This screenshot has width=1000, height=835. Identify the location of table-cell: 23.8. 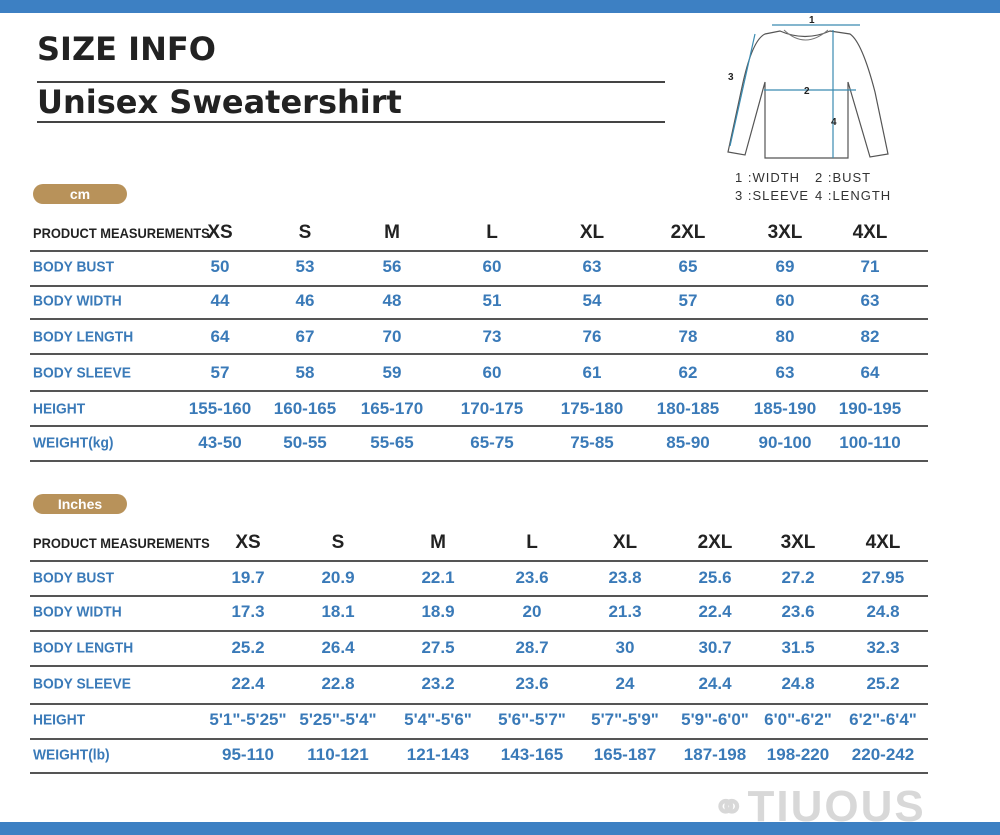
(625, 577).